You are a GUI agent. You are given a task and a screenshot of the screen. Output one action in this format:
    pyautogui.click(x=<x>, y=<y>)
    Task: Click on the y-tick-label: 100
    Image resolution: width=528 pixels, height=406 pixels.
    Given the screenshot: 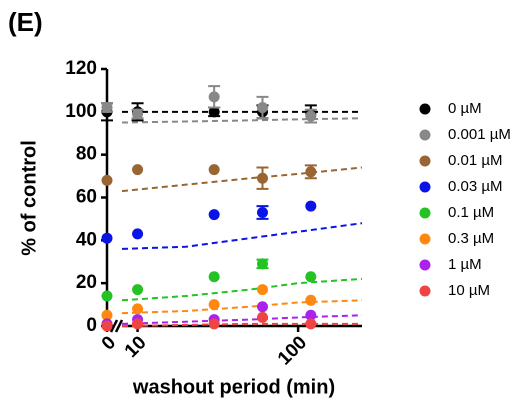 What is the action you would take?
    pyautogui.click(x=81, y=111)
    